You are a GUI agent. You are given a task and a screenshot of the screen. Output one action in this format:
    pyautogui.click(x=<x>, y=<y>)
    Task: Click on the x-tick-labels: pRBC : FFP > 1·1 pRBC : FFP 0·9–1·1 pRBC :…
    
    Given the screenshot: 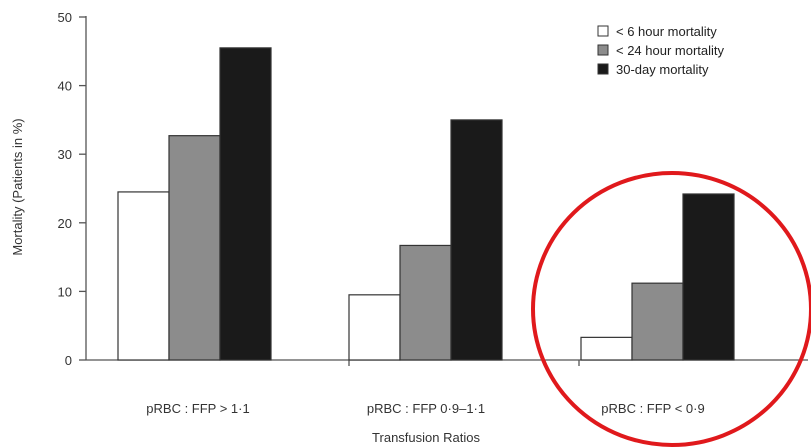 What is the action you would take?
    pyautogui.click(x=425, y=408)
    